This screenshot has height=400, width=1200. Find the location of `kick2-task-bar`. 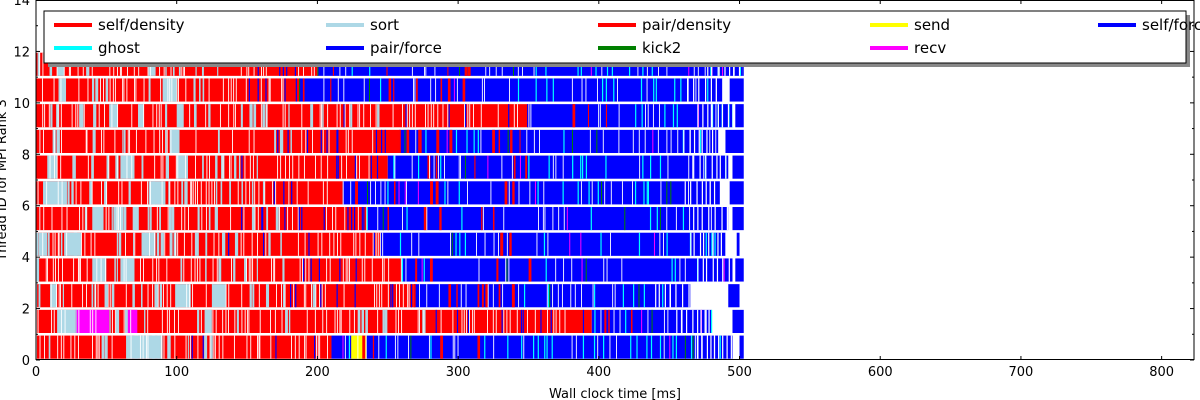

kick2-task-bar is located at coordinates (671, 193).